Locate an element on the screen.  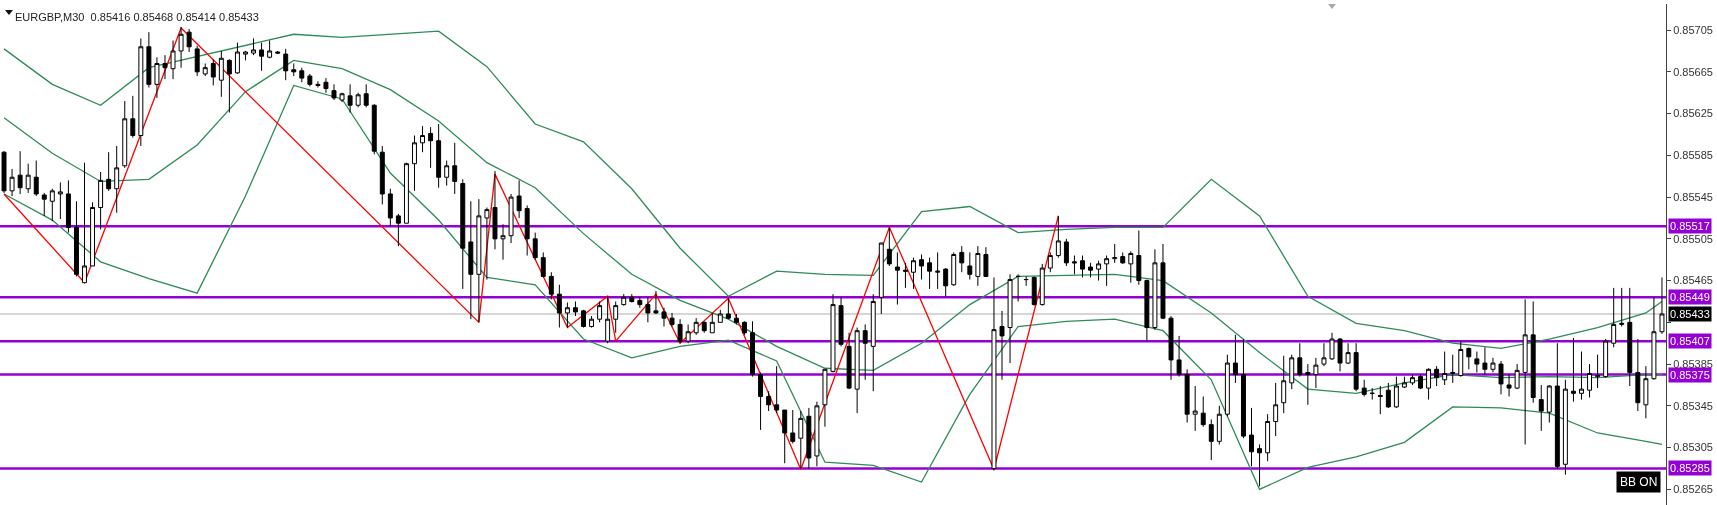
y-tick-label: 0.85305 is located at coordinates (1693, 447).